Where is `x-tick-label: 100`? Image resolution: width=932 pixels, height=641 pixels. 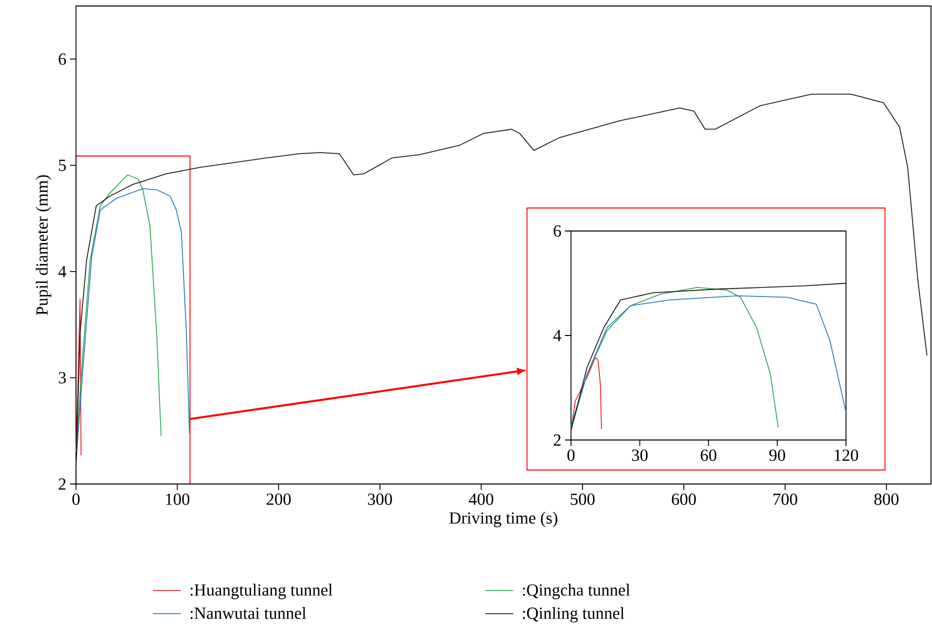
x-tick-label: 100 is located at coordinates (178, 499).